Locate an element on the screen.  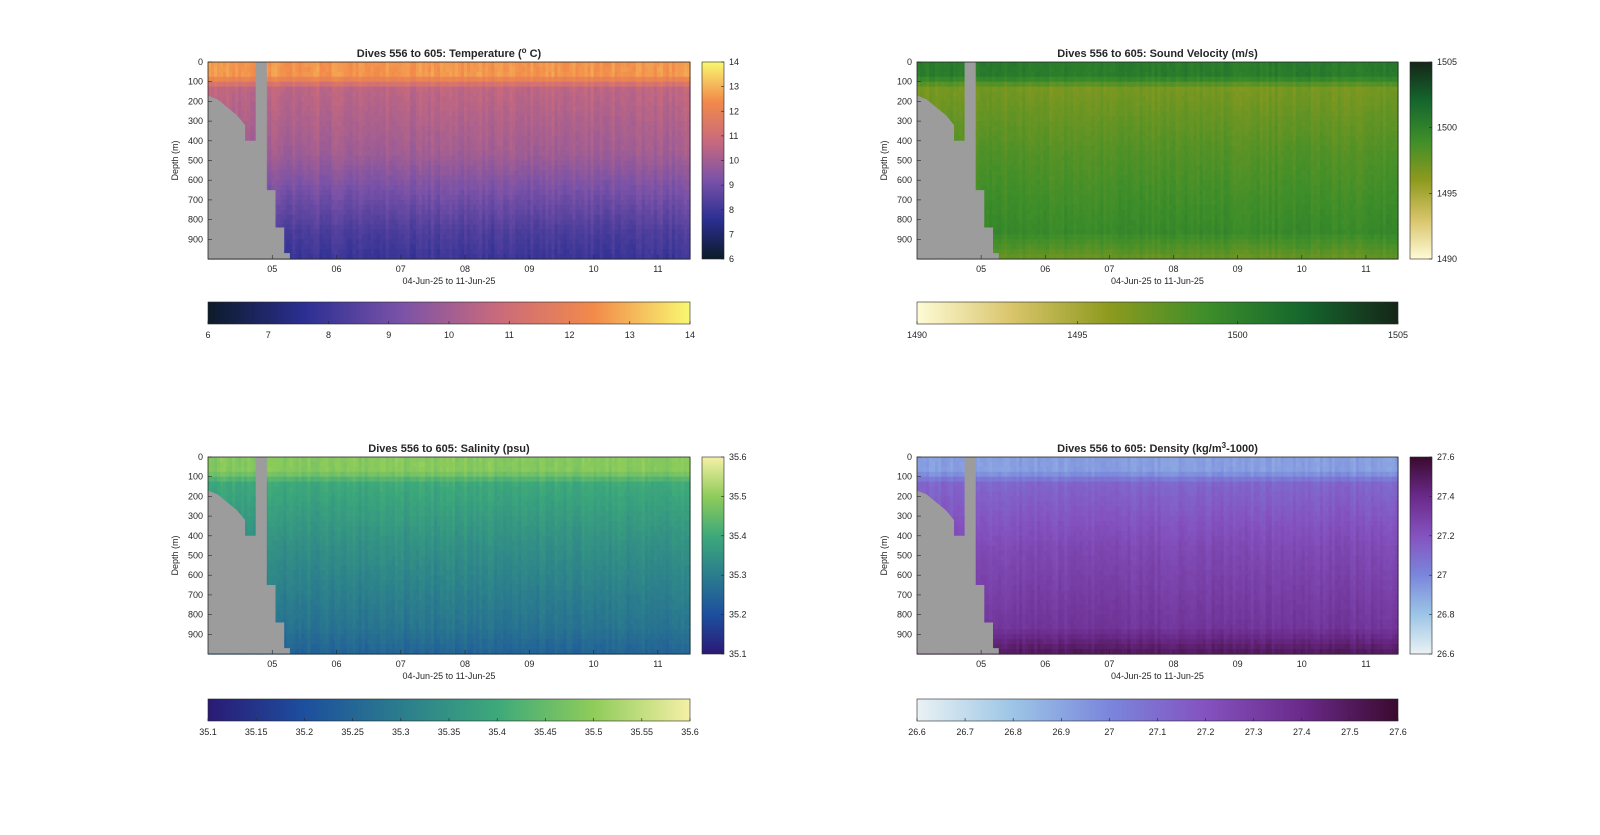
bottom-colorbar-tick: 35.5 is located at coordinates (594, 732).